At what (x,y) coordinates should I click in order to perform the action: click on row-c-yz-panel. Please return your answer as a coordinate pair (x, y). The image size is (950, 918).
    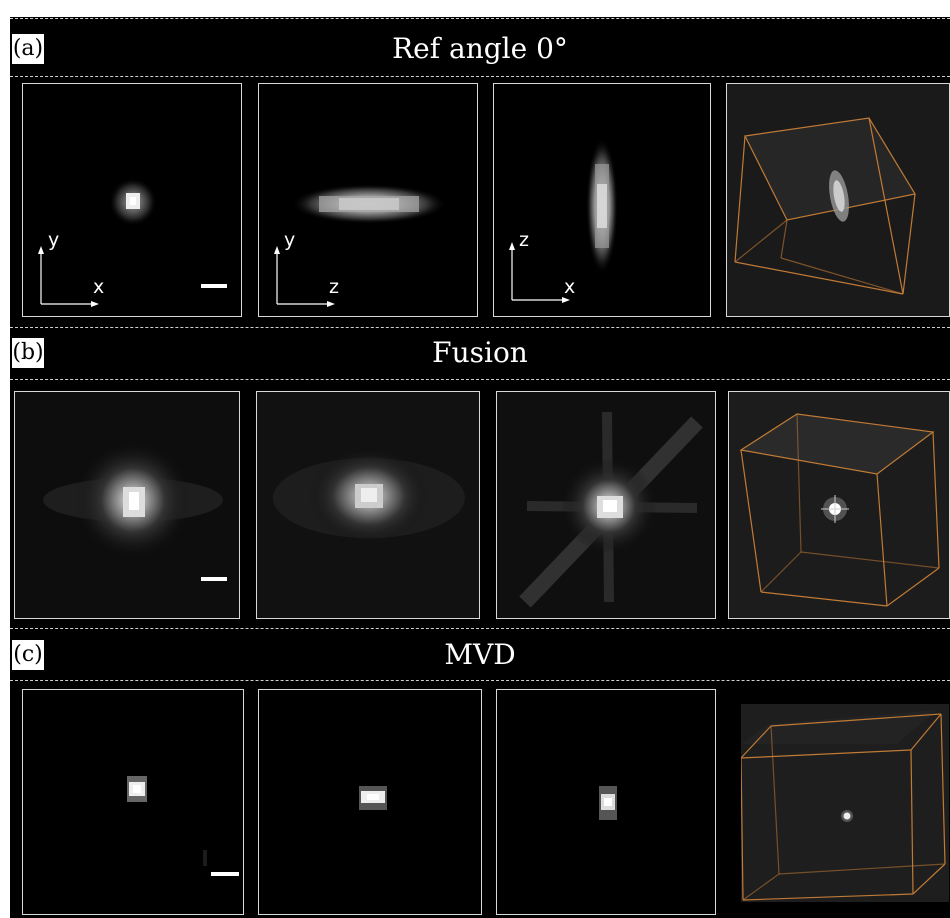
    Looking at the image, I should click on (370, 802).